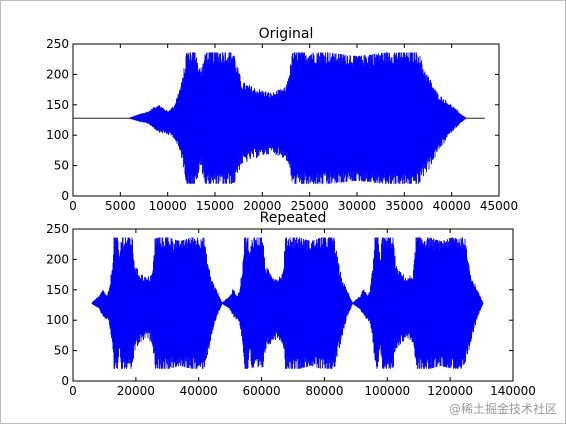 The height and width of the screenshot is (425, 566). I want to click on watermark: @稀土掘金技术社区, so click(502, 409).